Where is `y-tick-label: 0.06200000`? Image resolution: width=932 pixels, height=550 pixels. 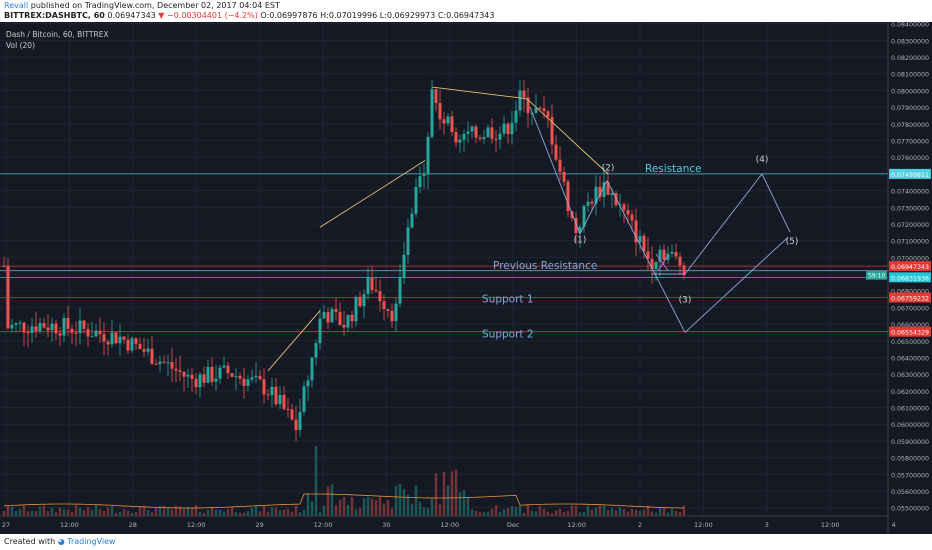
y-tick-label: 0.06200000 is located at coordinates (910, 392).